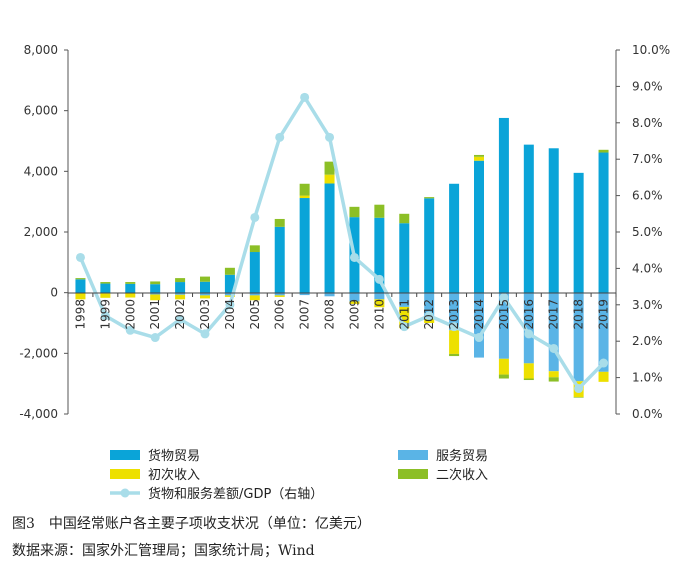 The height and width of the screenshot is (583, 694). What do you see at coordinates (38, 414) in the screenshot?
I see `left-tick-label: -4,000` at bounding box center [38, 414].